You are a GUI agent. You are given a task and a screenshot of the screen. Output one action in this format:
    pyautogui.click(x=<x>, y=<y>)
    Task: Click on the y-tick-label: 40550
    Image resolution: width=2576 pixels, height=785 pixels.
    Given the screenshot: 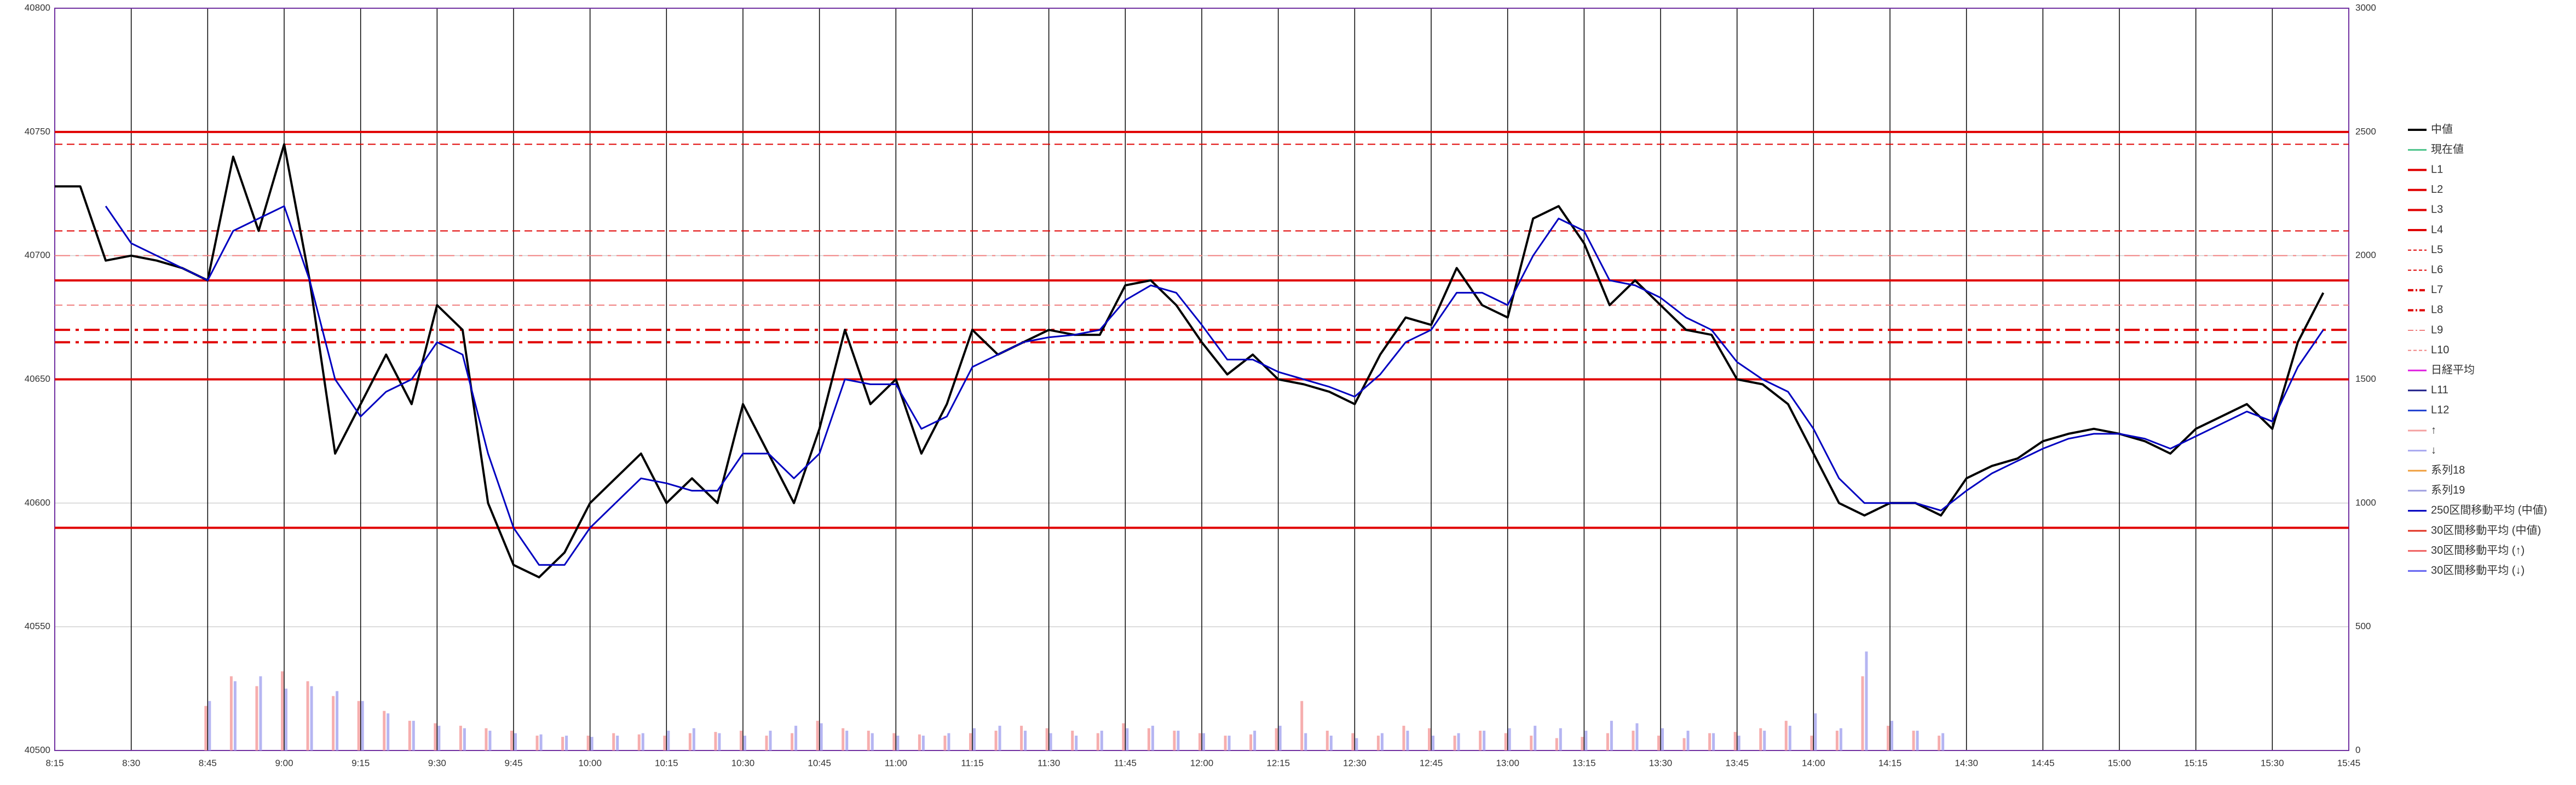 What is the action you would take?
    pyautogui.click(x=37, y=626)
    